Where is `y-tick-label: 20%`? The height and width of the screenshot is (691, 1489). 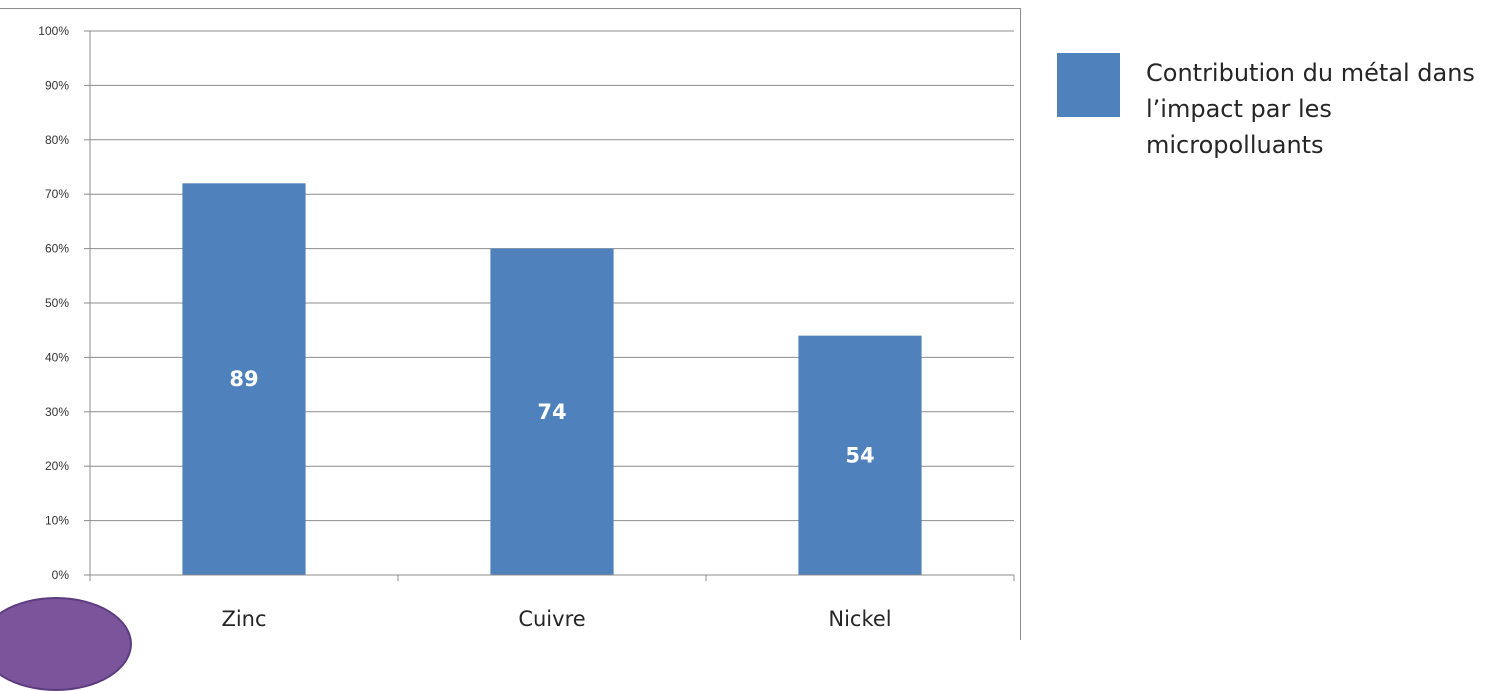
y-tick-label: 20% is located at coordinates (57, 466).